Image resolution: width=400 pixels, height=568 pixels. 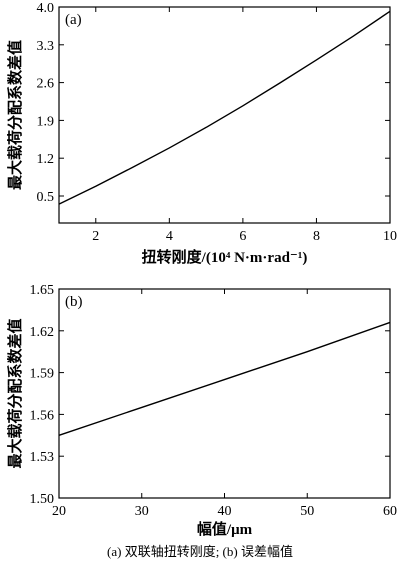 What do you see at coordinates (169, 236) in the screenshot?
I see `x-tick-label: 4` at bounding box center [169, 236].